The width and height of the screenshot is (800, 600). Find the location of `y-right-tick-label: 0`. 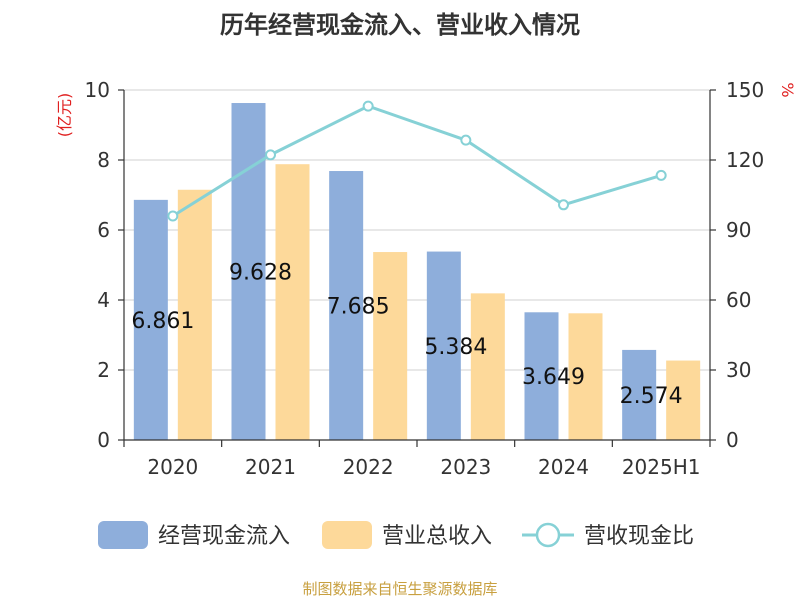

y-right-tick-label: 0 is located at coordinates (732, 440).